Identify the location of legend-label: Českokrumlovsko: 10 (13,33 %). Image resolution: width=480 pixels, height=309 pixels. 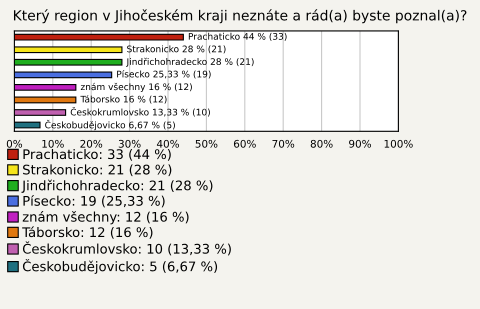
(126, 248).